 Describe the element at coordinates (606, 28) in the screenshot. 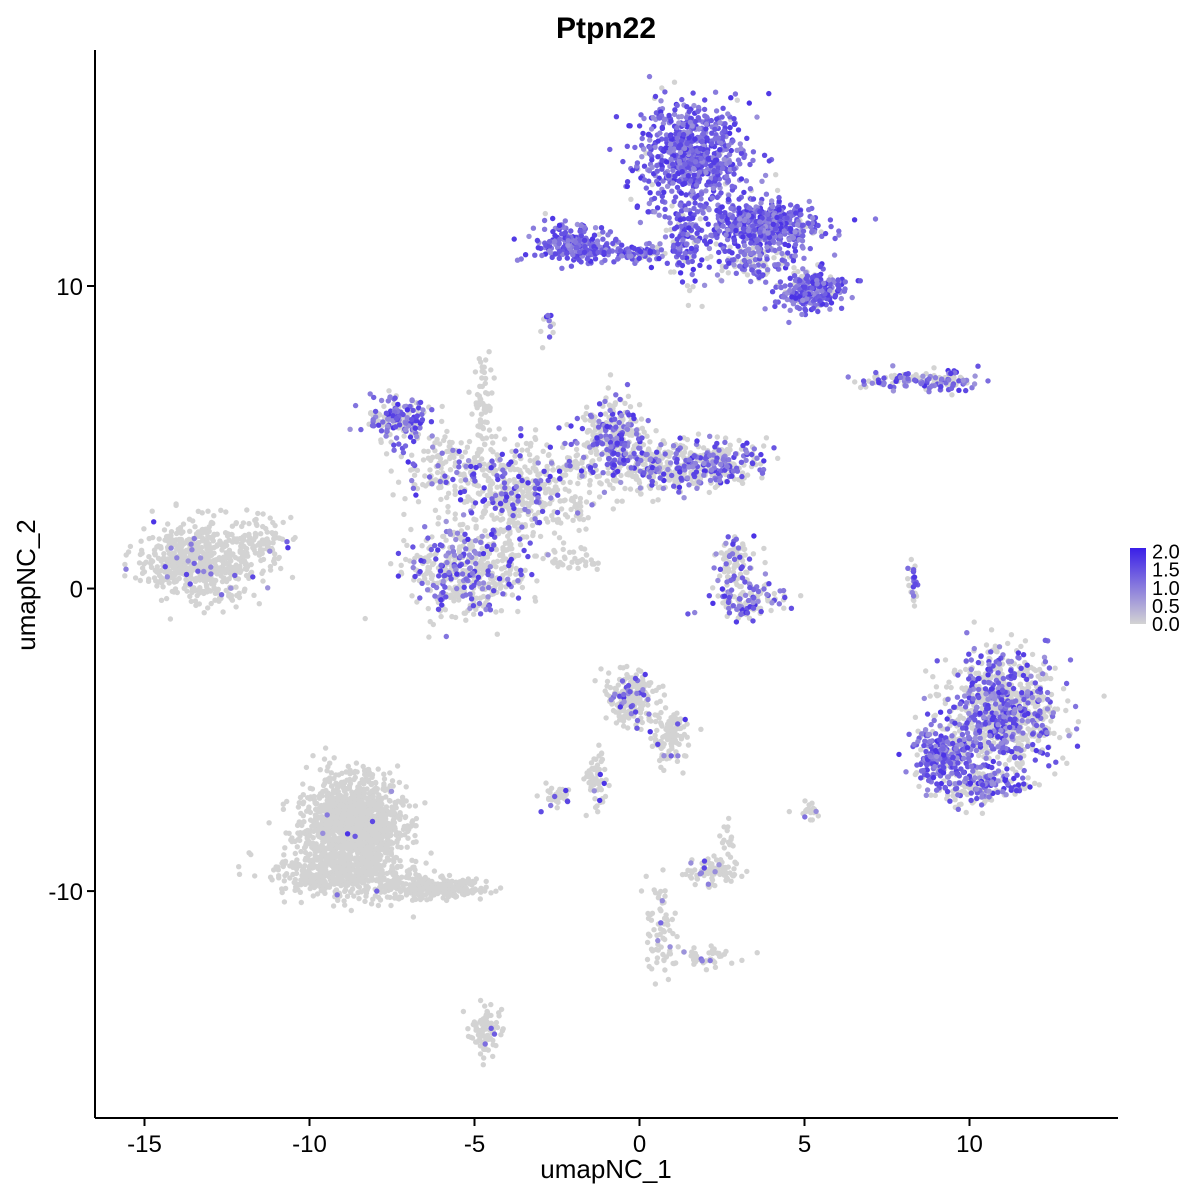

I see `chart-title: Ptpn22` at that location.